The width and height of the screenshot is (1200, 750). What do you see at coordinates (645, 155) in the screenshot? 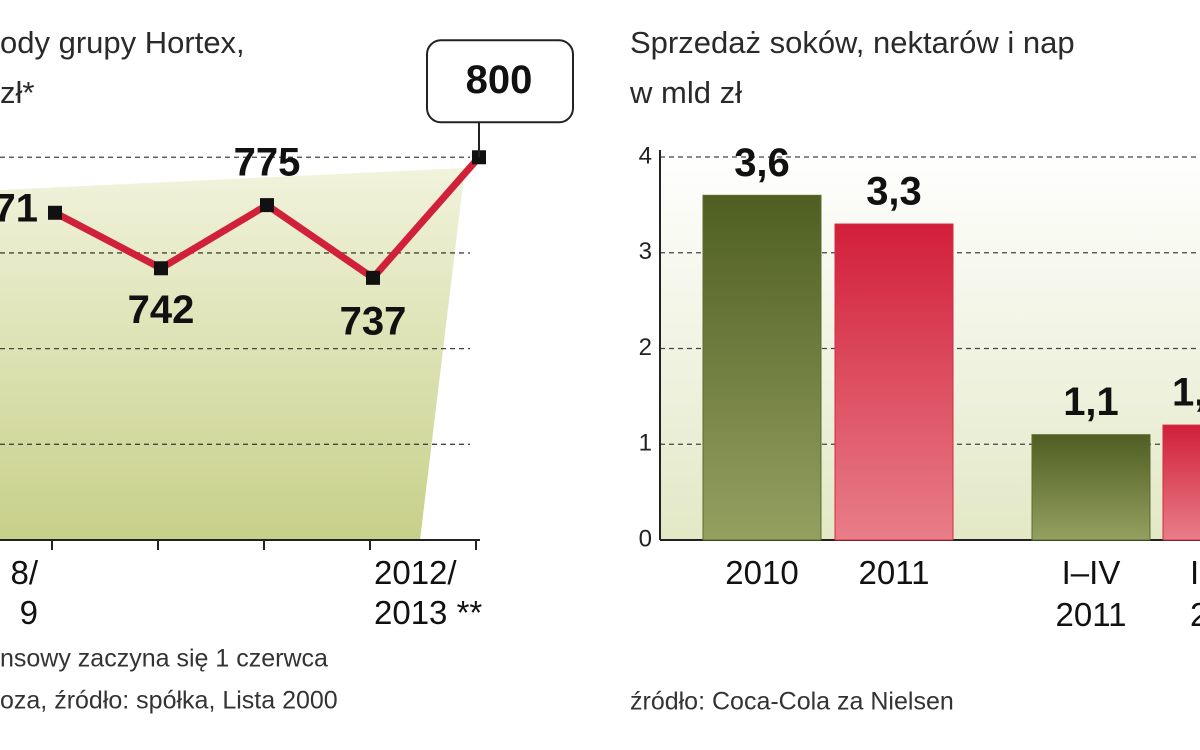
I see `y-tick-label: 4` at bounding box center [645, 155].